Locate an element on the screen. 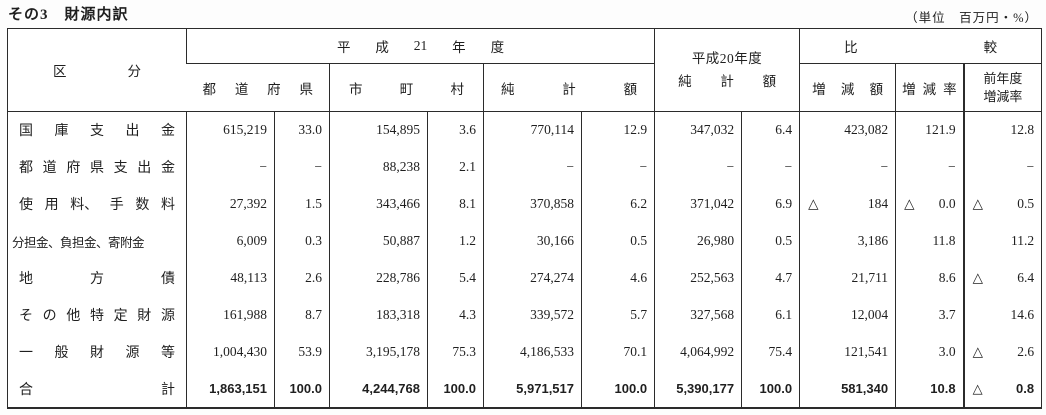 The width and height of the screenshot is (1046, 415). col-header-prev-year-rate-line1: 前年度 is located at coordinates (1003, 78).